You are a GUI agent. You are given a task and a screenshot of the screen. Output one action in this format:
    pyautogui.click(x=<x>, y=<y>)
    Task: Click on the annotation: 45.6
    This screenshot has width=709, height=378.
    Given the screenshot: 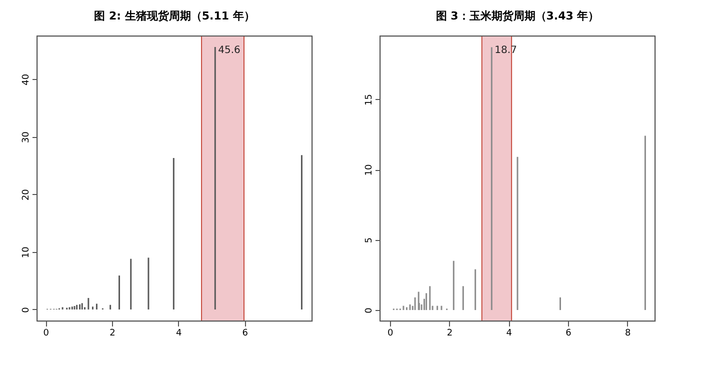 What is the action you would take?
    pyautogui.click(x=229, y=50)
    